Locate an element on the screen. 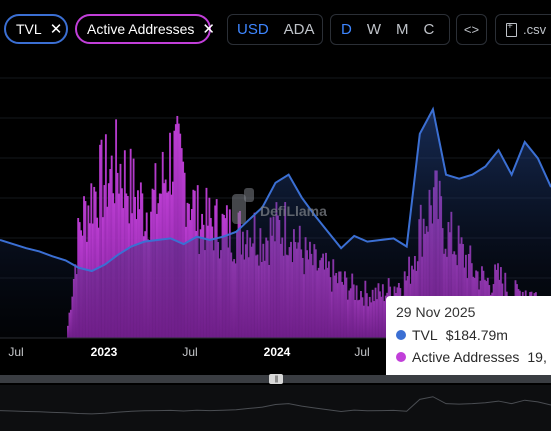 Image resolution: width=551 pixels, height=431 pixels. currency-option-usd: USD is located at coordinates (253, 29).